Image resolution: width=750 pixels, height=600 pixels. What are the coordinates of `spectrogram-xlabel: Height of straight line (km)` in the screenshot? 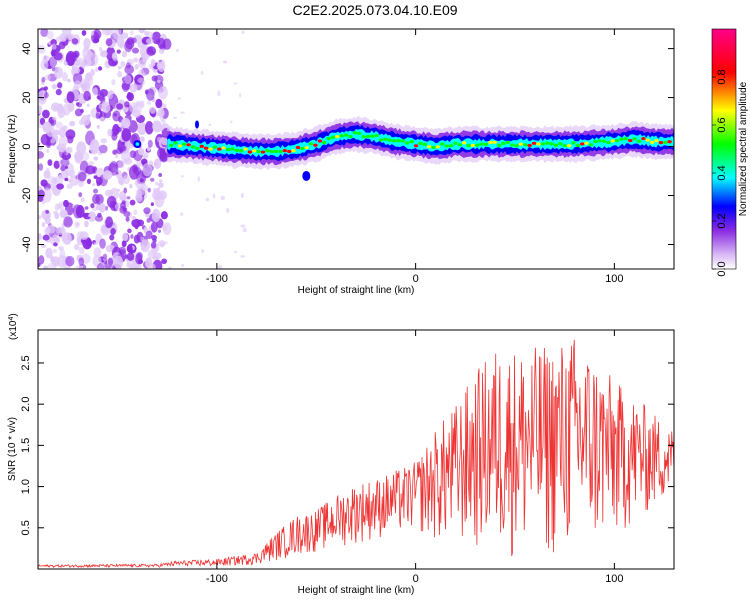 It's located at (356, 290).